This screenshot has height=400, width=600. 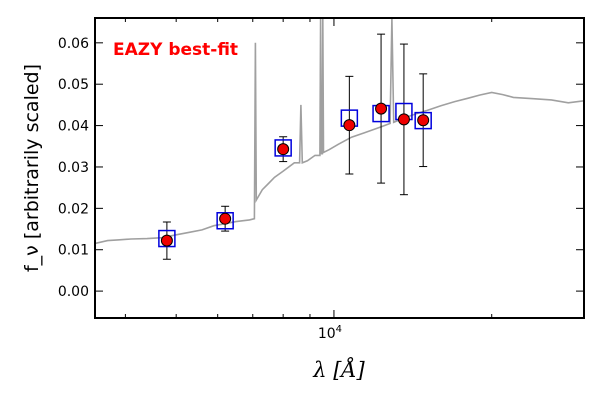 I want to click on y-tick-label: 0.00, so click(x=73, y=292).